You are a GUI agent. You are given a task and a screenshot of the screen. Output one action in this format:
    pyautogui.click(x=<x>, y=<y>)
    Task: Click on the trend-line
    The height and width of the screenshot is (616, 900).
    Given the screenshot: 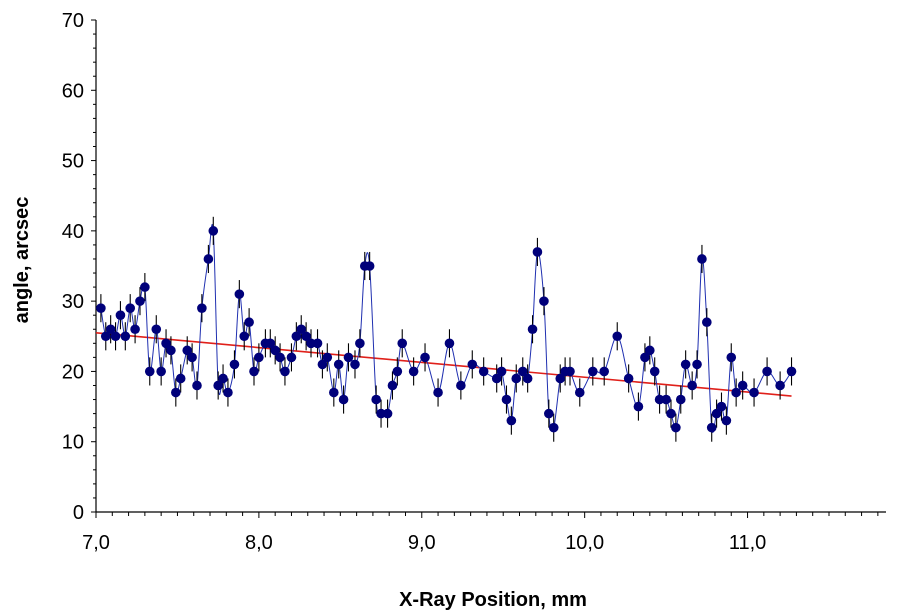 What is the action you would take?
    pyautogui.click(x=443, y=364)
    